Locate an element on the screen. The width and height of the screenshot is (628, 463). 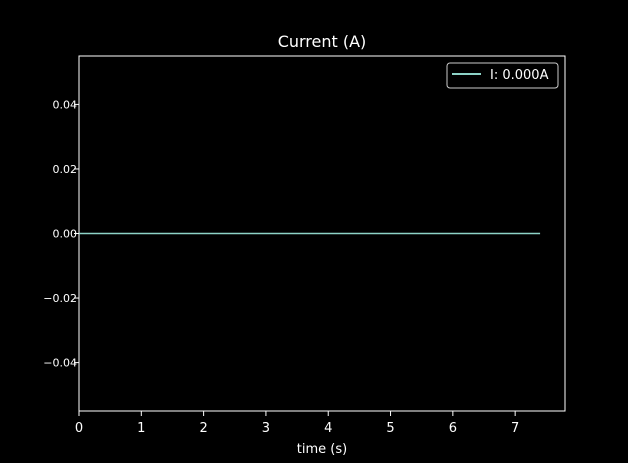
x-tick-label: 3 is located at coordinates (266, 428).